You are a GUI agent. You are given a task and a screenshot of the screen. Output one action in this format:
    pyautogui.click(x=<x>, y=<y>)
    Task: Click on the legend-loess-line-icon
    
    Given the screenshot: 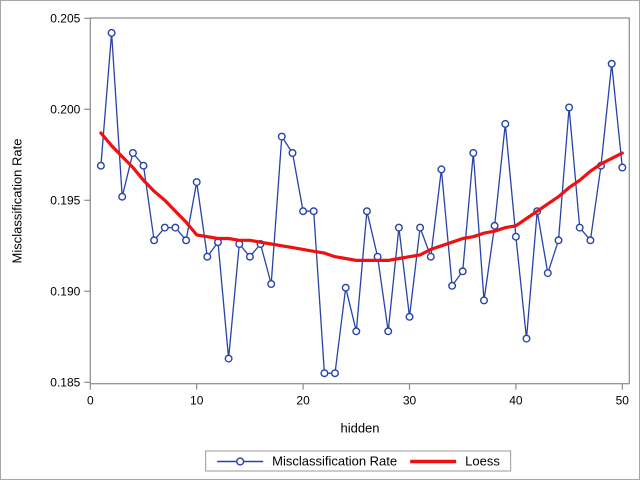 What is the action you would take?
    pyautogui.click(x=433, y=461)
    